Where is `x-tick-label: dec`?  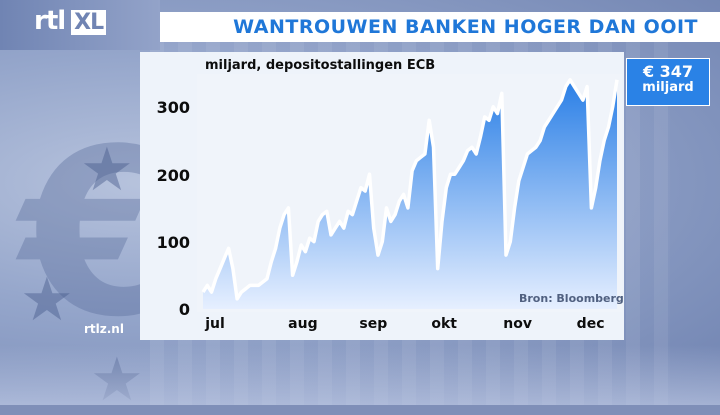 x-tick-label: dec is located at coordinates (590, 324).